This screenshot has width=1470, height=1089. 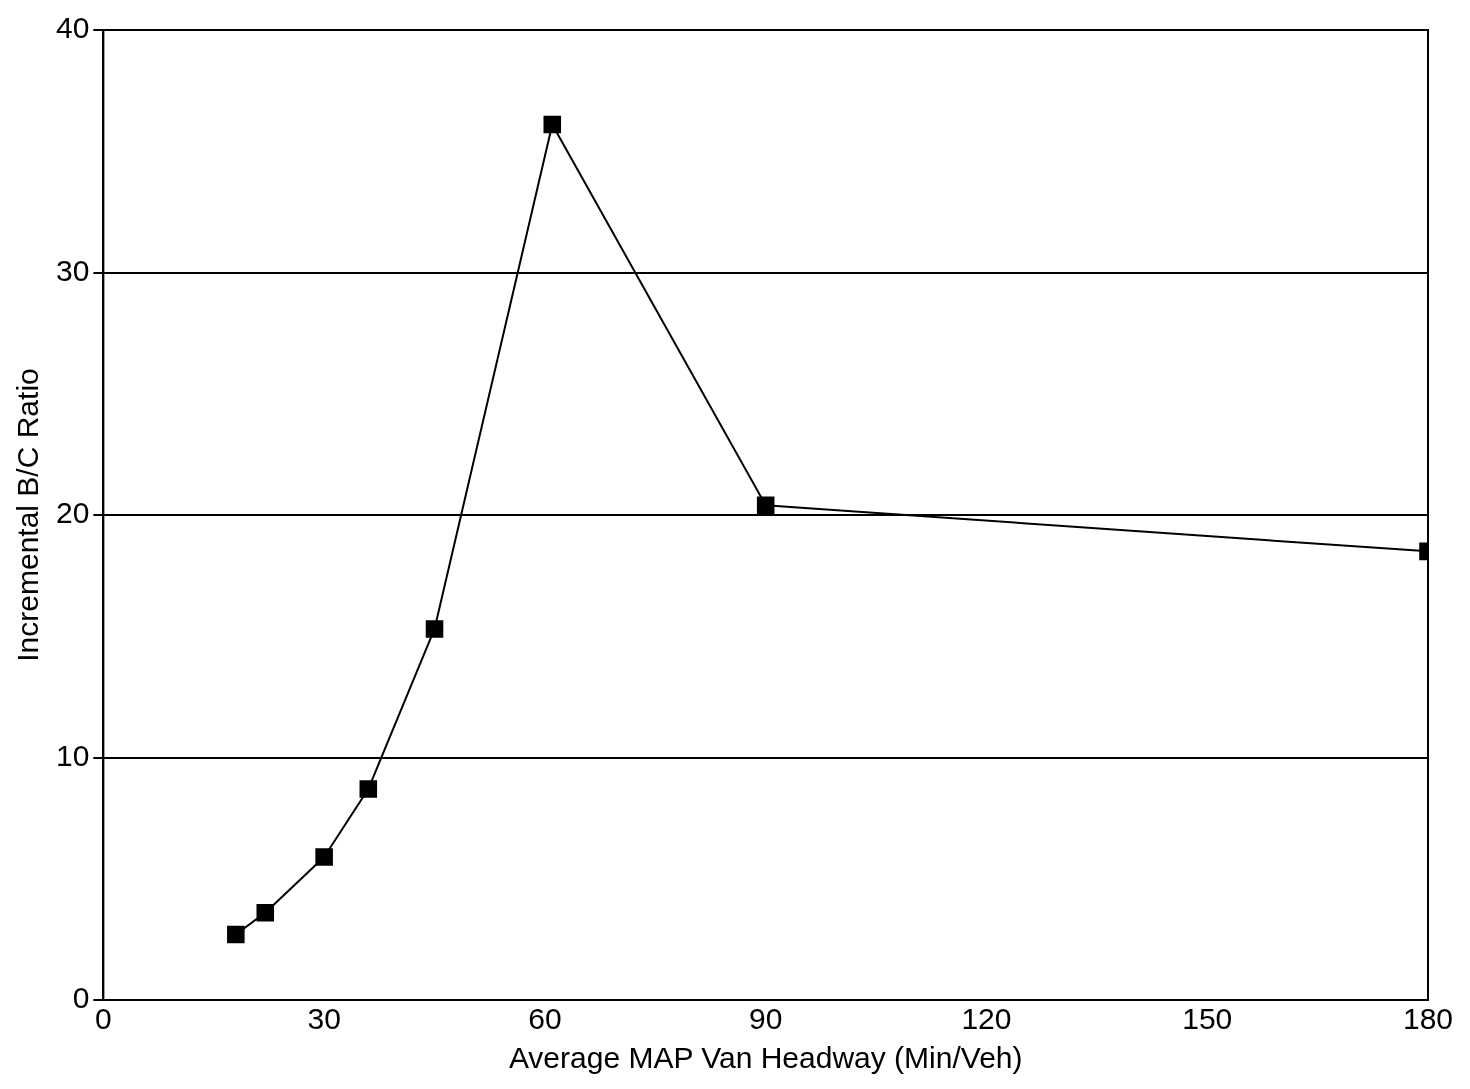 What do you see at coordinates (324, 1019) in the screenshot?
I see `x-tick-label: 30` at bounding box center [324, 1019].